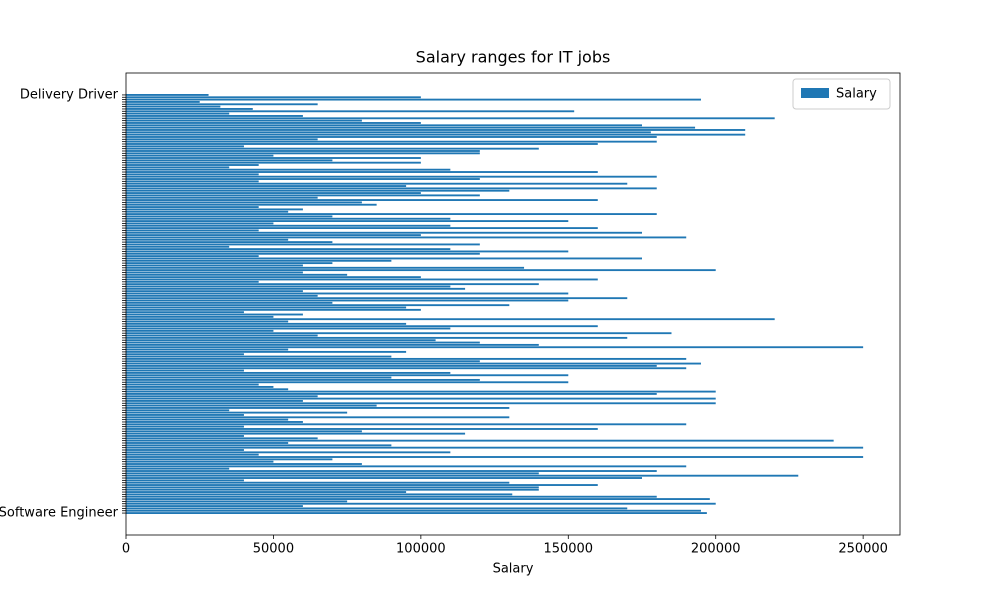 This screenshot has width=1000, height=604. I want to click on x-axis-label: Salary, so click(513, 569).